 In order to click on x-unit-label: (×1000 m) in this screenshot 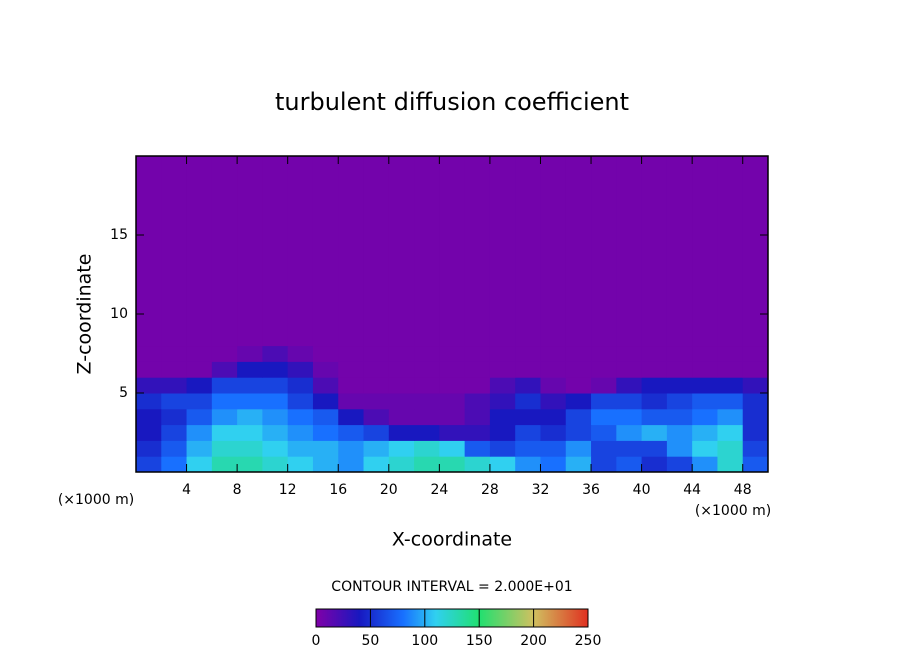, I will do `click(733, 511)`.